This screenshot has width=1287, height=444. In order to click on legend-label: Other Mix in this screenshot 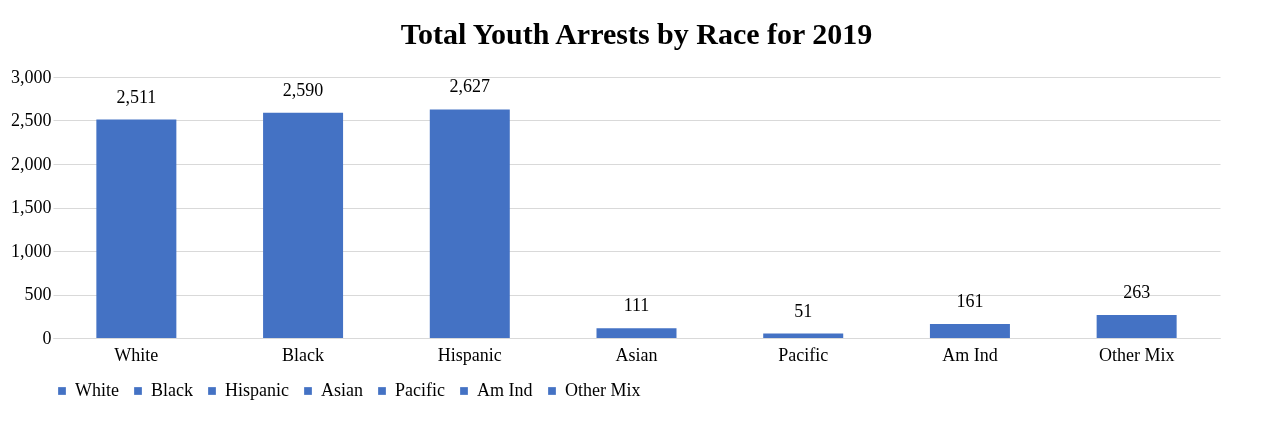, I will do `click(603, 390)`.